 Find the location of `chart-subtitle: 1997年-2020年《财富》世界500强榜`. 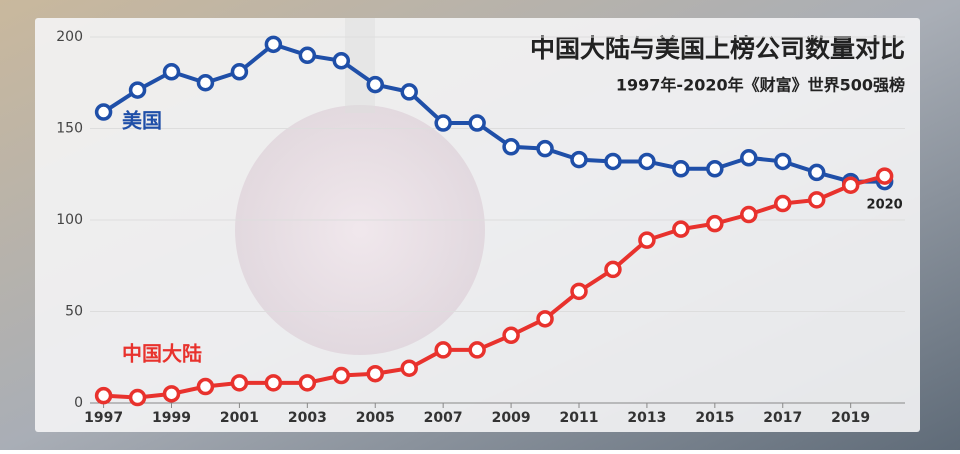

chart-subtitle: 1997年-2020年《财富》世界500强榜 is located at coordinates (760, 85).